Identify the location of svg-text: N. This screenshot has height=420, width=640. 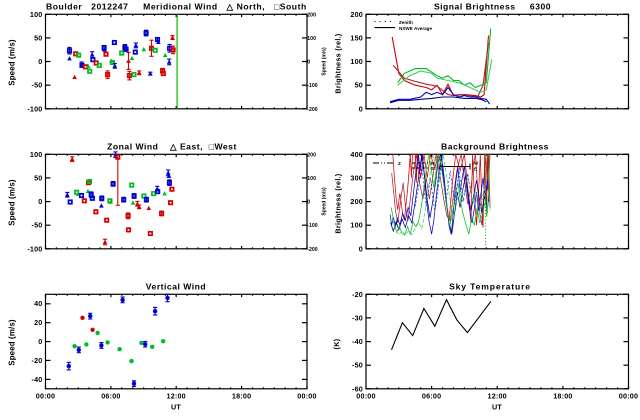
(433, 163).